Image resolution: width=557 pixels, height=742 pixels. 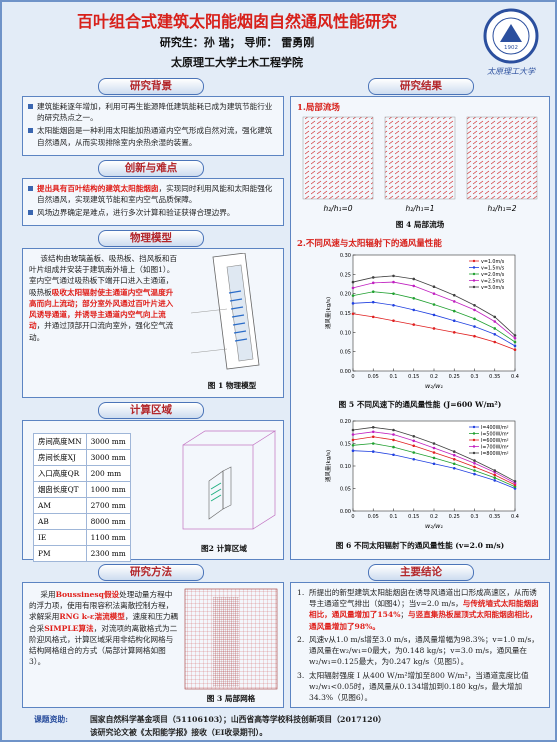 I want to click on x-tick-label: 0.1, so click(x=394, y=517).